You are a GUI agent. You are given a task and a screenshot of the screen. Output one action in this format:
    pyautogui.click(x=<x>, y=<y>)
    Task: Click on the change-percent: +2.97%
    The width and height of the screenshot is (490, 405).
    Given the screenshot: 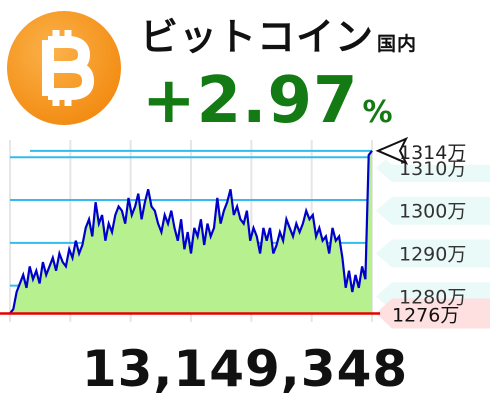 What is the action you would take?
    pyautogui.click(x=267, y=101)
    